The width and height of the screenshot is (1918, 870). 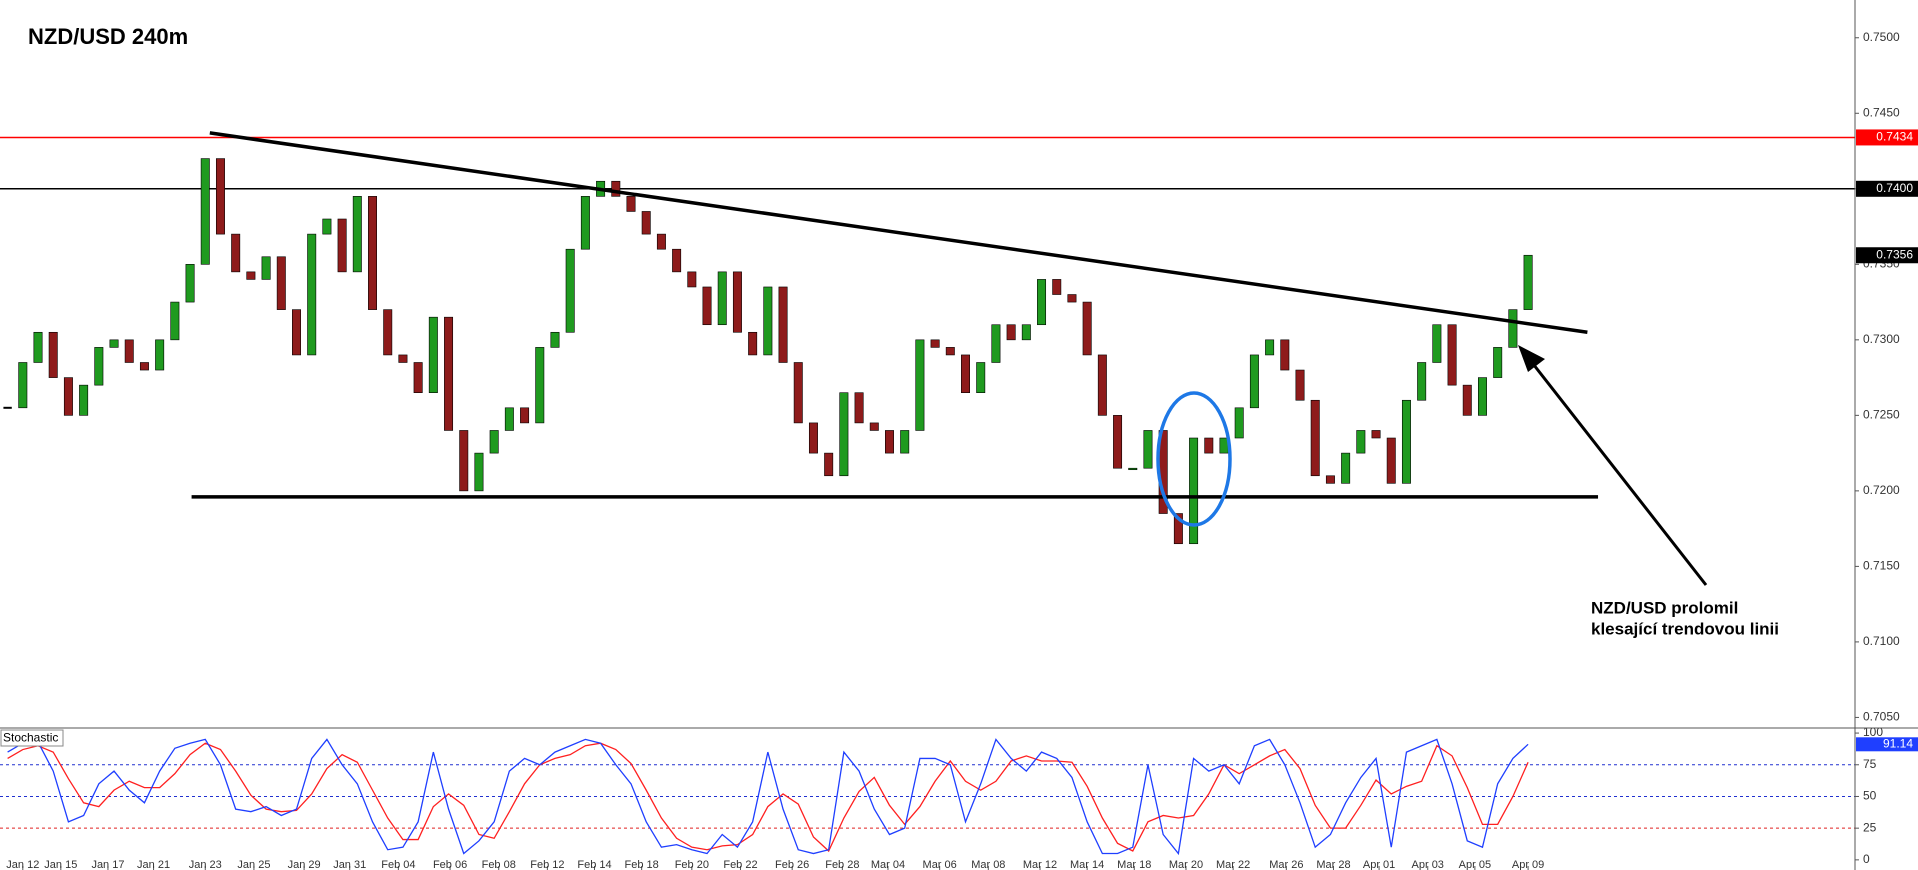 I want to click on x-tick-label: Apr 03, so click(x=1428, y=864).